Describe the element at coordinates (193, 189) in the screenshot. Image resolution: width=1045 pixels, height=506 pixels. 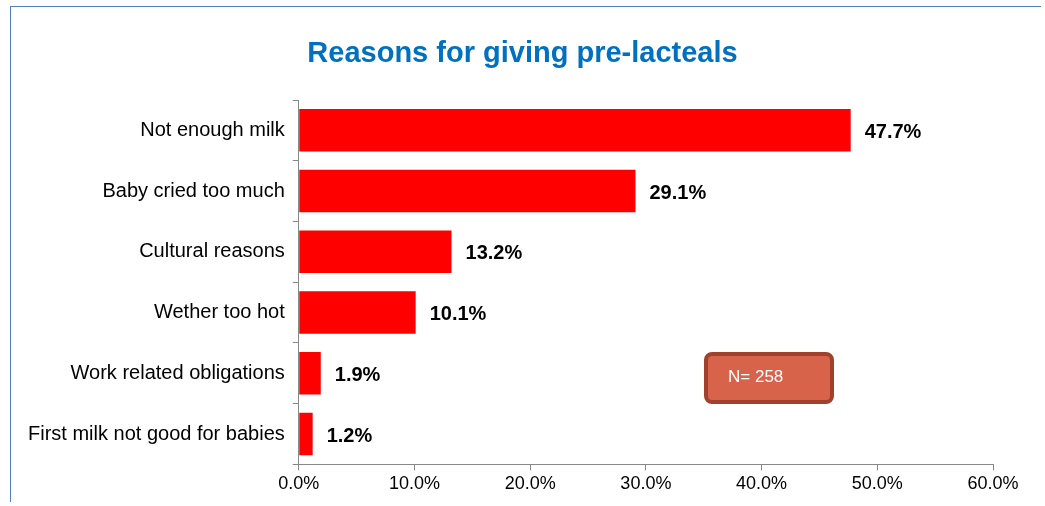
I see `y-tick-label: Baby cried too much` at that location.